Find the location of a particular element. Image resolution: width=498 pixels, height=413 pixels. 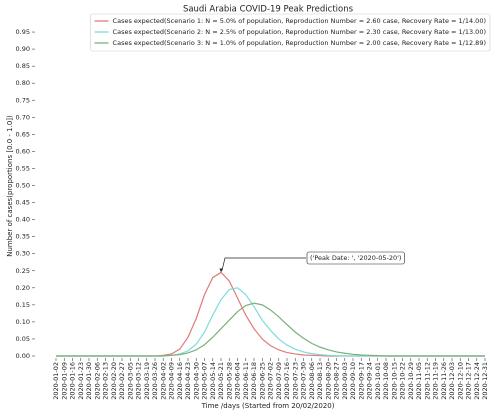

x-tick-label: 2020-06-18 is located at coordinates (254, 381).